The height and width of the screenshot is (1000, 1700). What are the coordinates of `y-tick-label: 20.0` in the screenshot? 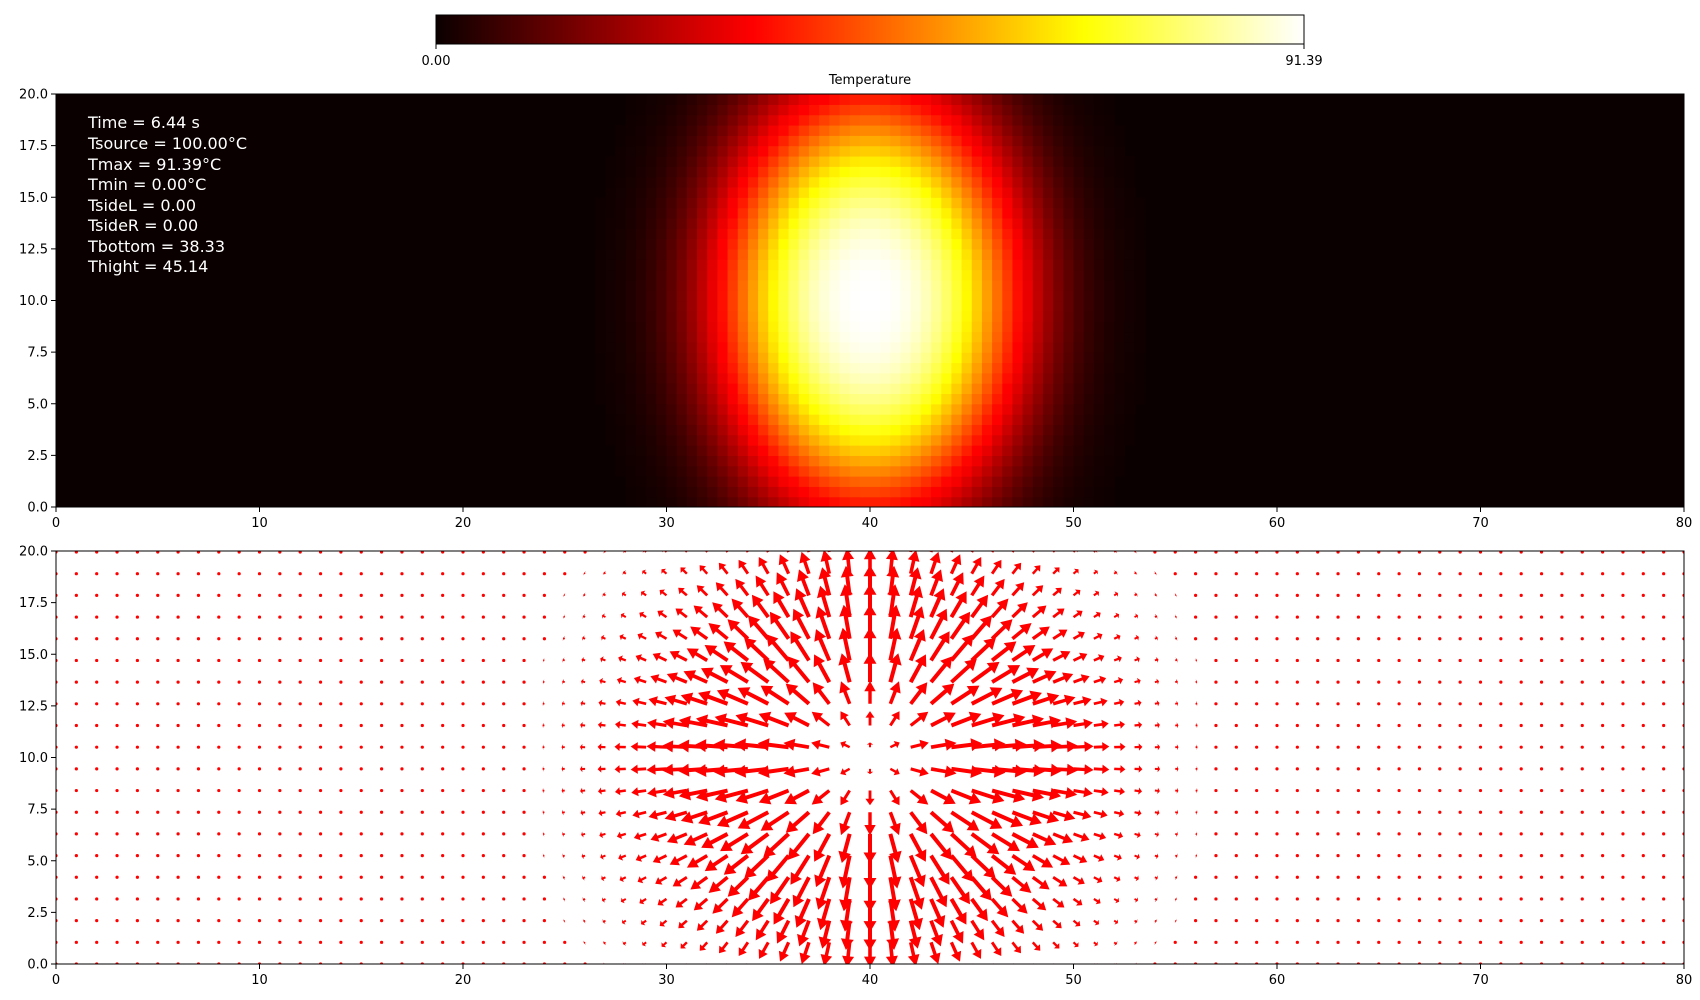 It's located at (33, 552).